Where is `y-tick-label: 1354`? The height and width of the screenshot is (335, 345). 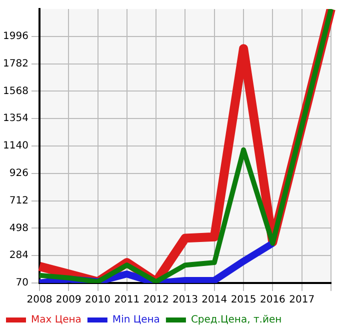 y-tick-label: 1354 is located at coordinates (15, 118).